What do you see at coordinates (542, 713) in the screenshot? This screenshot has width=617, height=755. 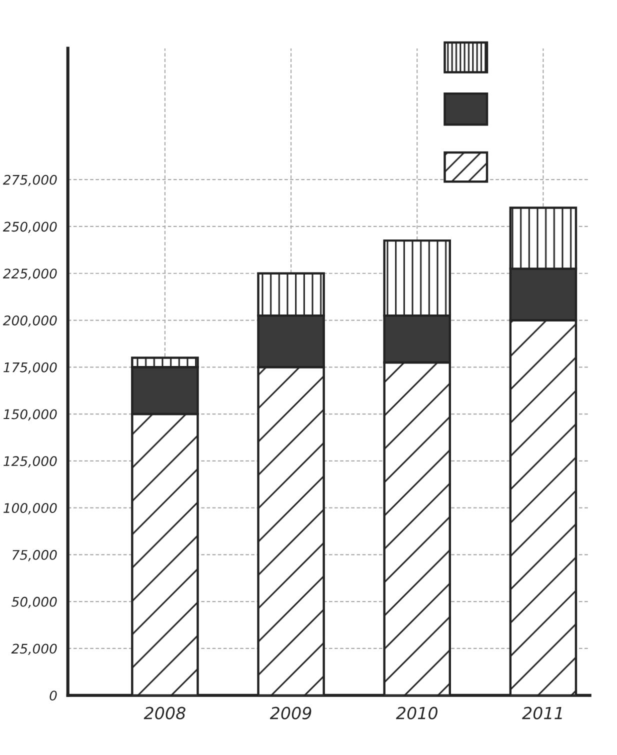 I see `x-tick-label: 2011` at bounding box center [542, 713].